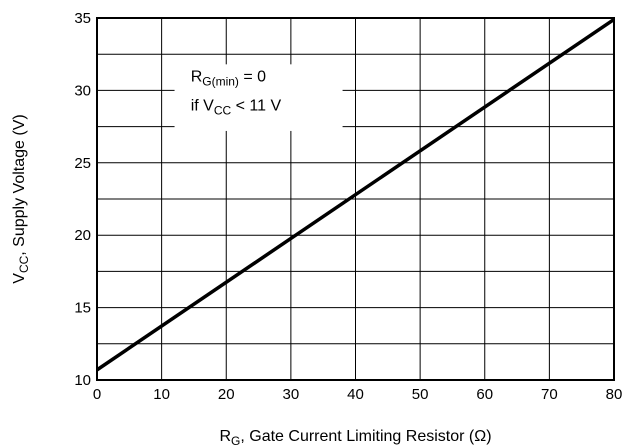 This screenshot has width=638, height=447. I want to click on x-tick-label: 0, so click(97, 394).